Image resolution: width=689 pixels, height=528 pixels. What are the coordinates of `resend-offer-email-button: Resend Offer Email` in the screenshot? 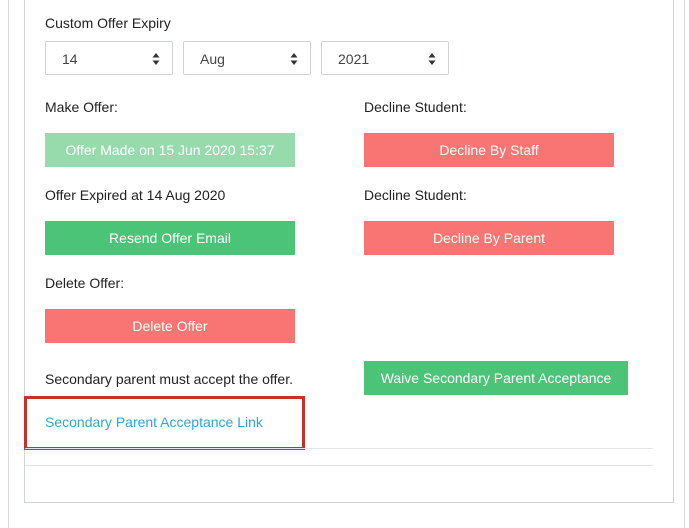 It's located at (170, 238).